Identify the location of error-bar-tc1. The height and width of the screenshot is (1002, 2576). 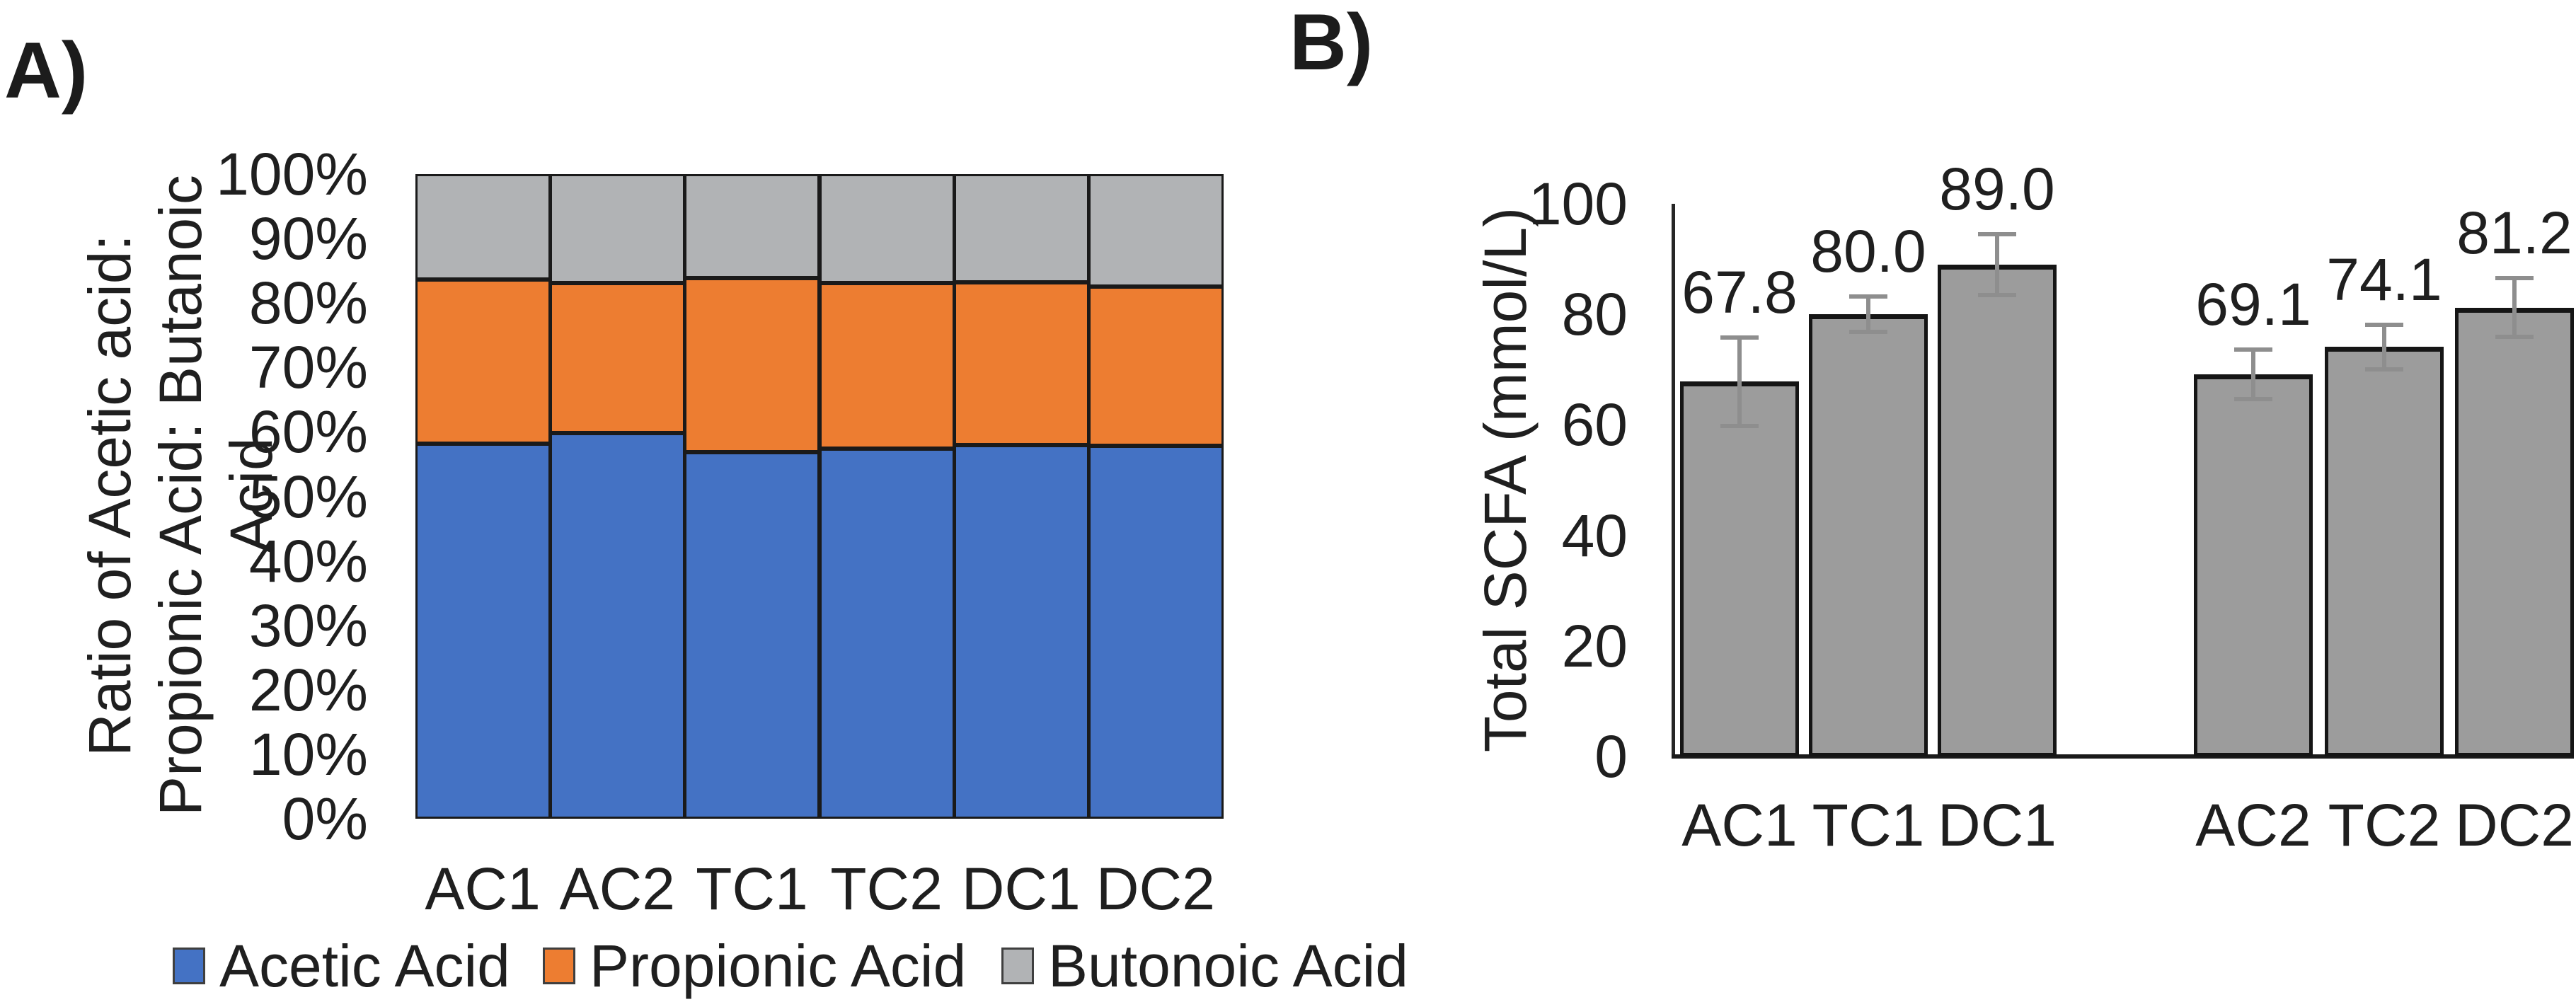
(1868, 314).